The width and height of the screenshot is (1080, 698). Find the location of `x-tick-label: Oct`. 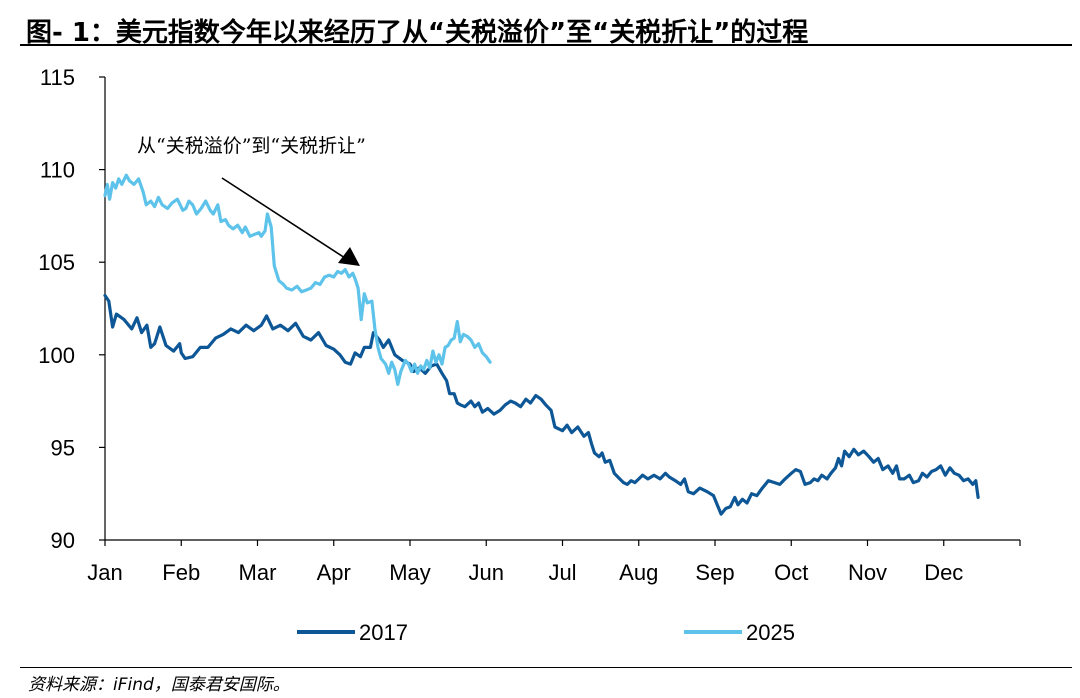

x-tick-label: Oct is located at coordinates (791, 572).